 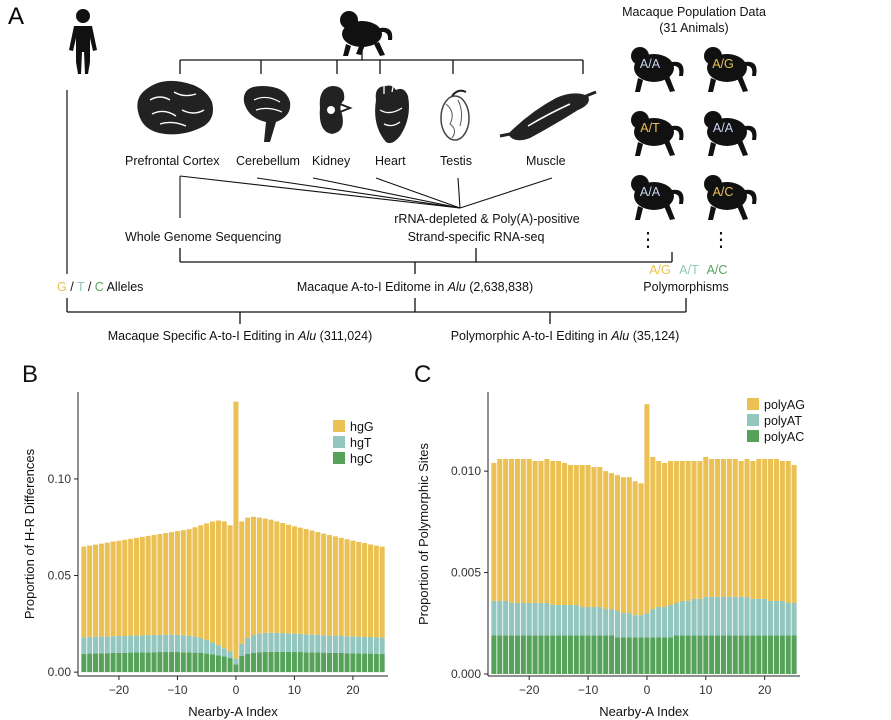 I want to click on polymorphism-types: A/G A/T A/C, so click(x=688, y=270).